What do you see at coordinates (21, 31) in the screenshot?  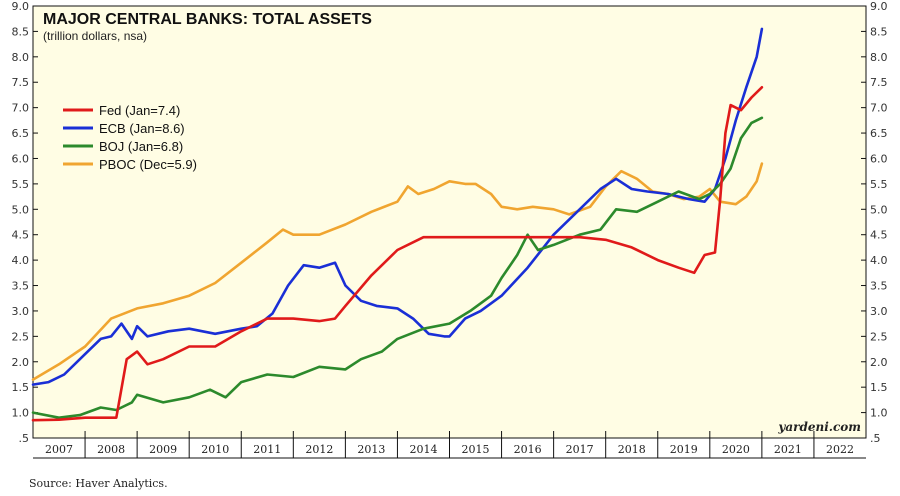 I see `y-tick-label-left: 8.5` at bounding box center [21, 31].